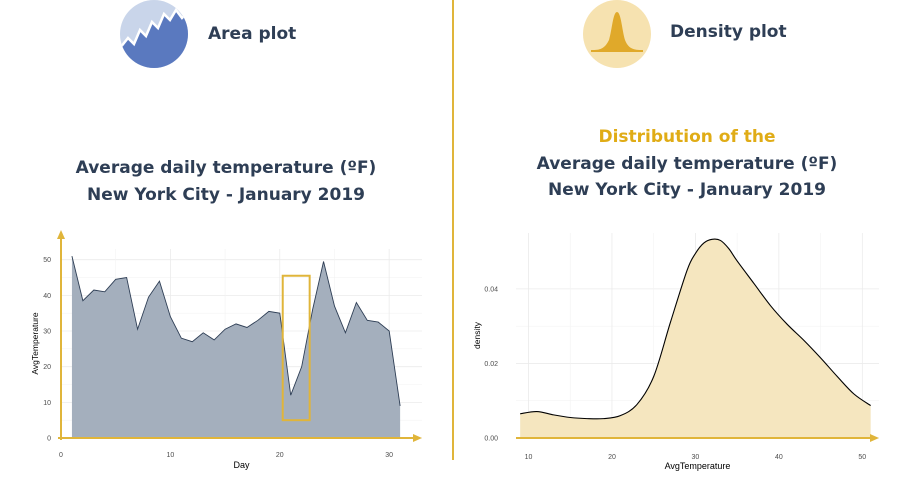 This screenshot has width=919, height=482. What do you see at coordinates (49, 439) in the screenshot?
I see `y-tick-label: 0` at bounding box center [49, 439].